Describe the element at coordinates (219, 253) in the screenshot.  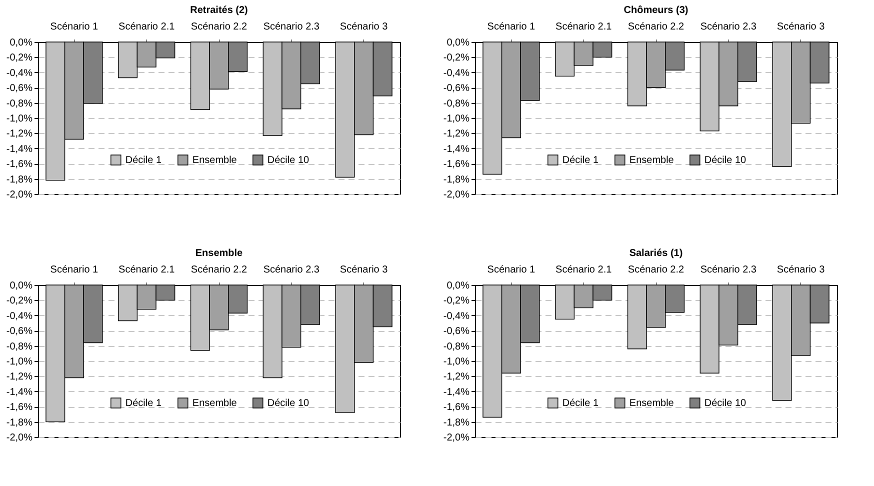
I see `chart-title: Ensemble` at that location.